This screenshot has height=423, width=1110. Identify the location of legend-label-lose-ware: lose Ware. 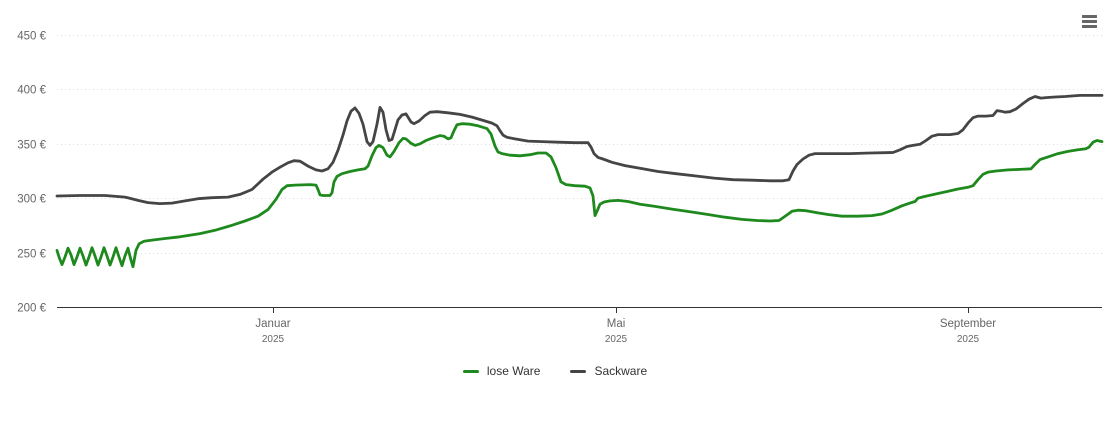
(513, 371).